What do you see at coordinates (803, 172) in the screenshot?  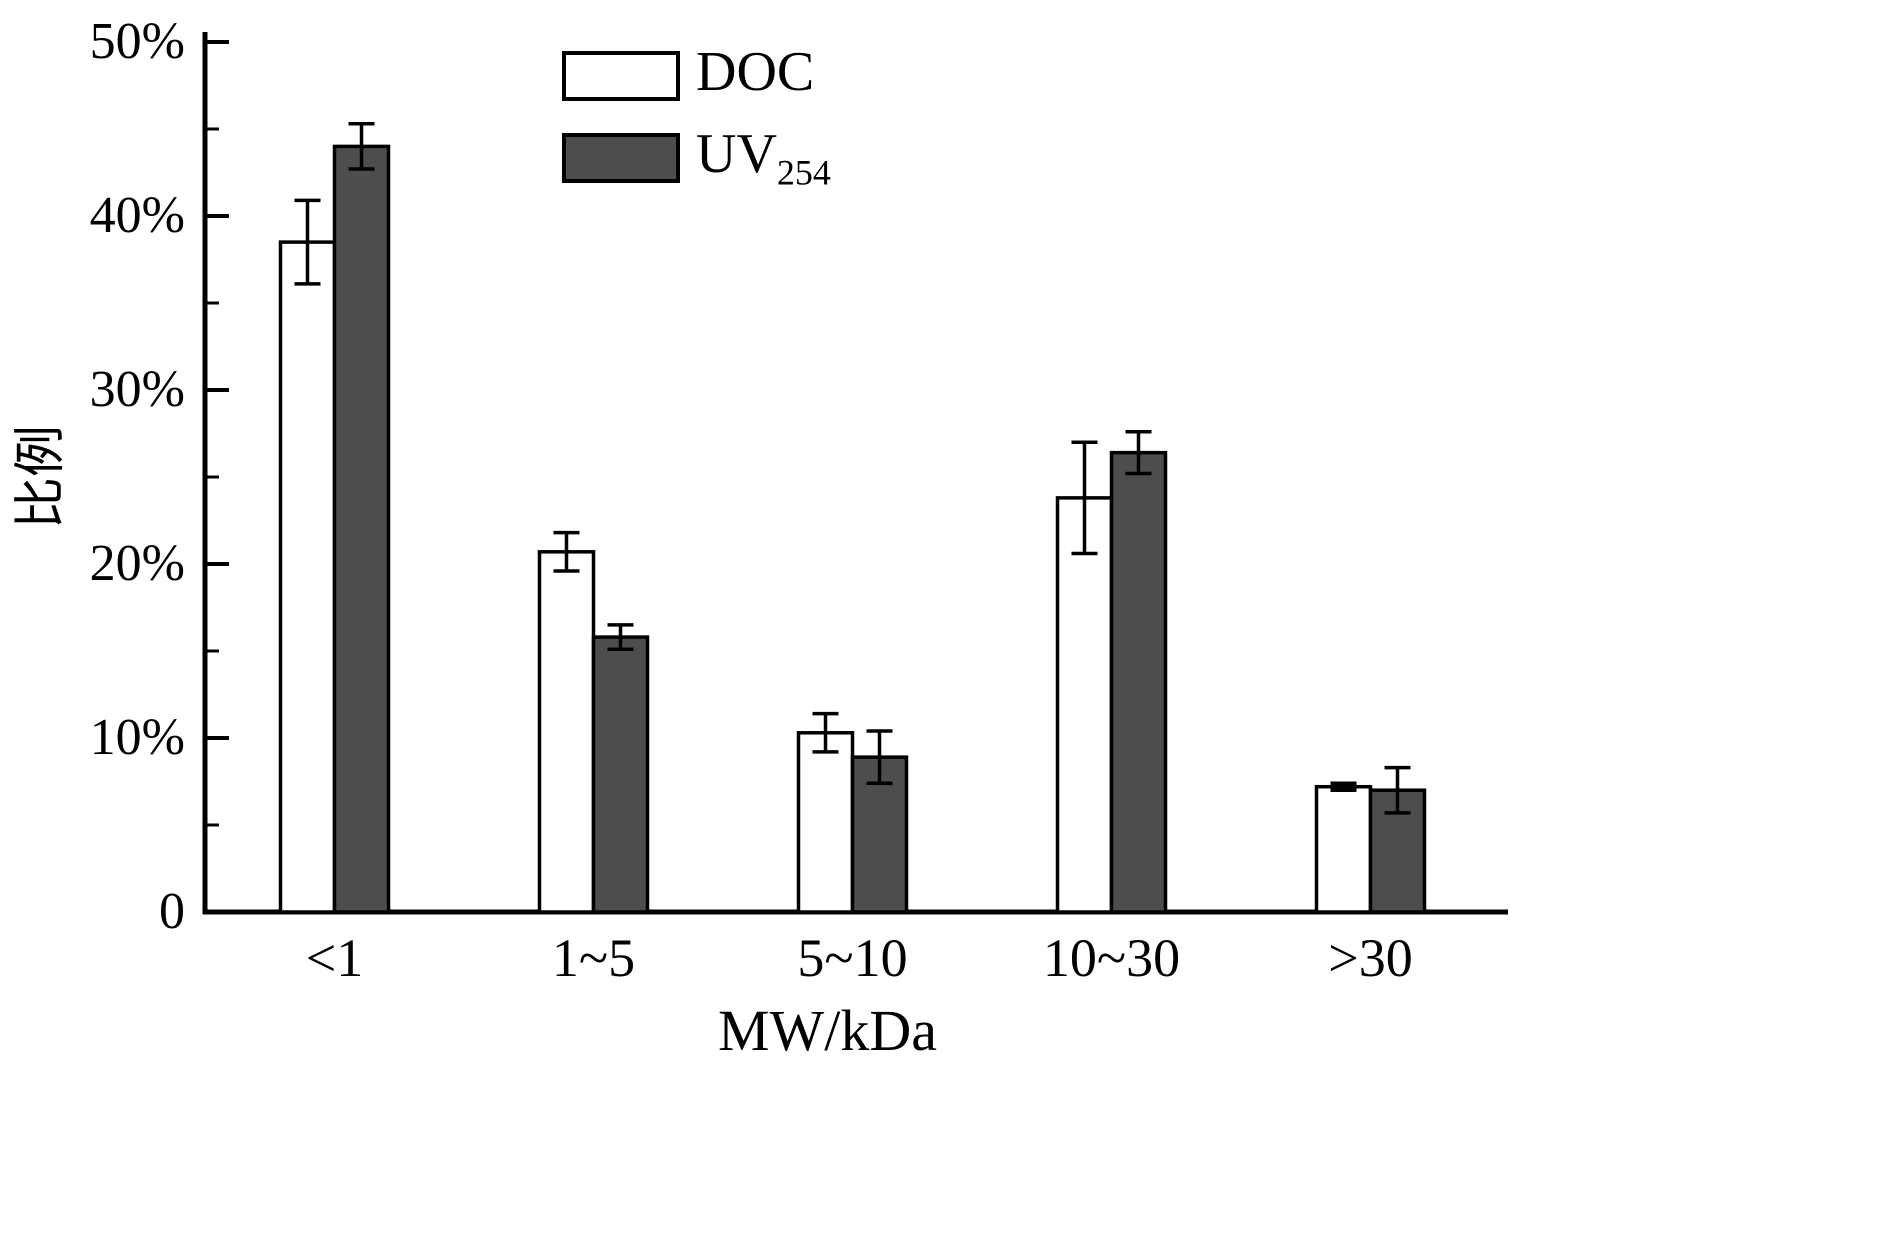 I see `legend-label-uv254-sub: 254` at bounding box center [803, 172].